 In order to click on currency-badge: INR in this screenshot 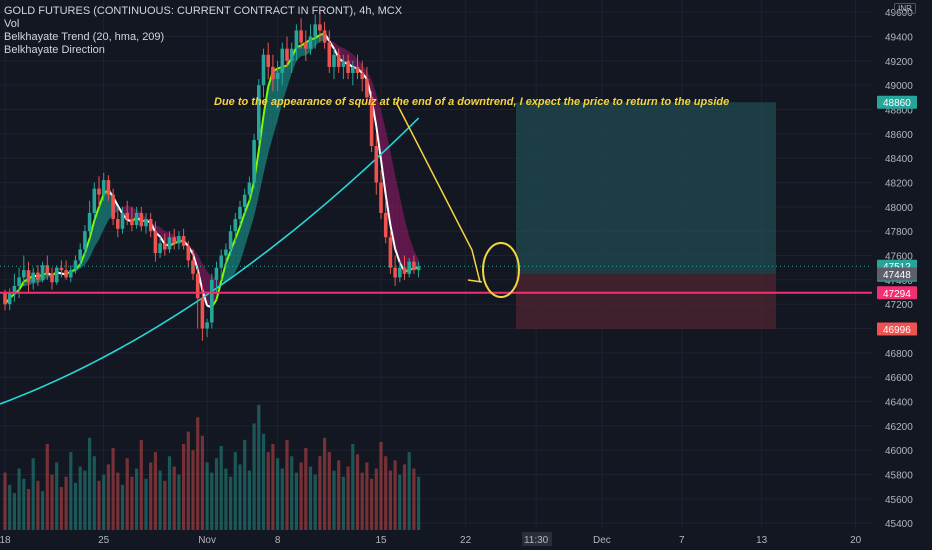, I will do `click(905, 8)`.